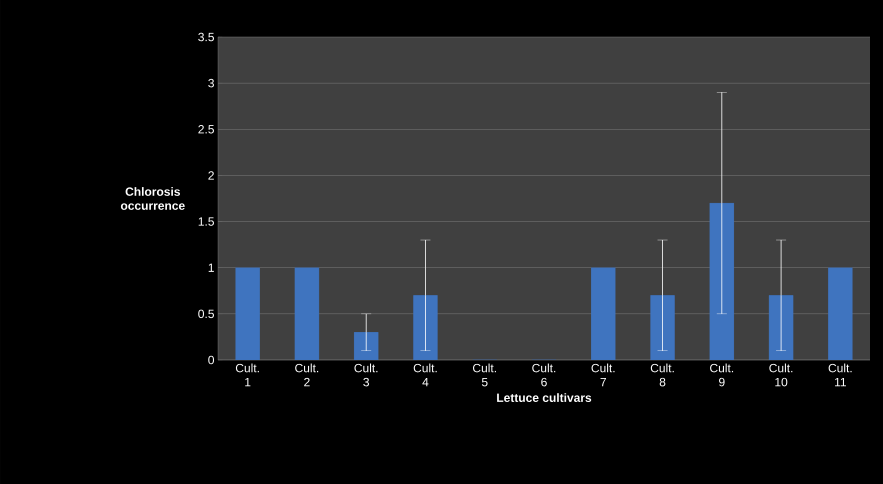 This screenshot has width=883, height=484. Describe the element at coordinates (484, 375) in the screenshot. I see `x-tick-label: Cult. 5` at that location.